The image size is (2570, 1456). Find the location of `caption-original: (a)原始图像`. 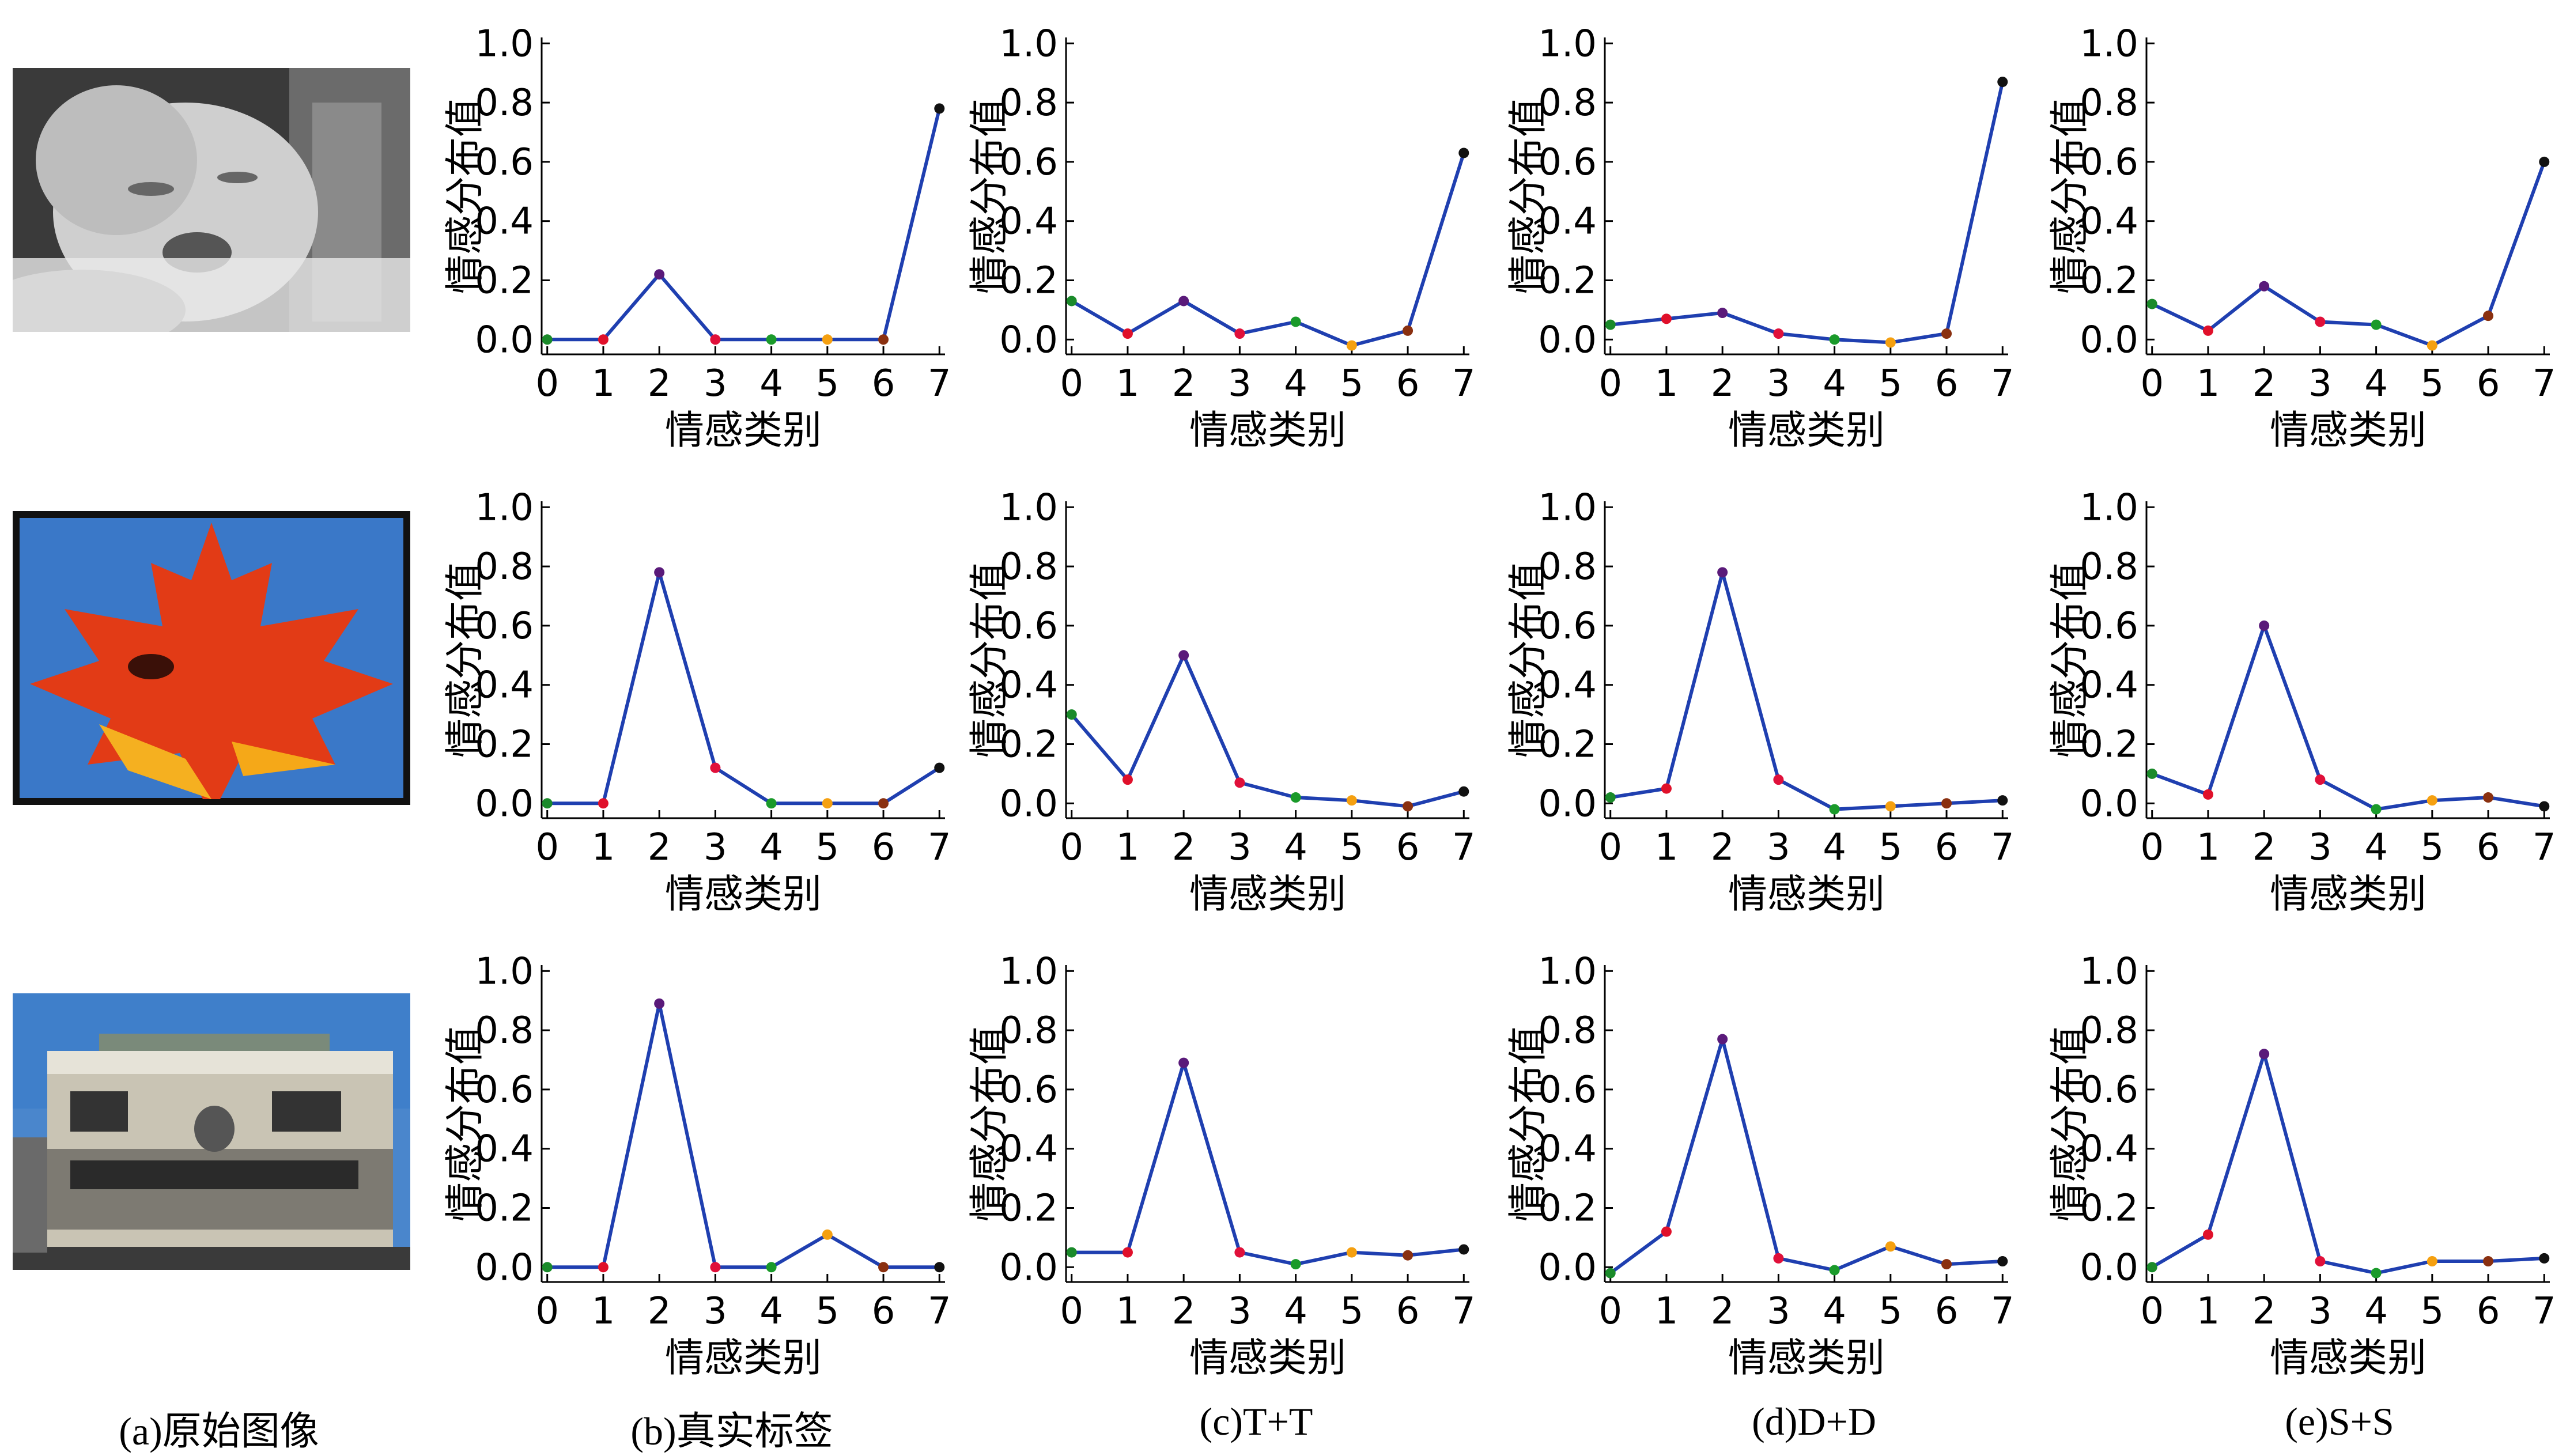

caption-original: (a)原始图像 is located at coordinates (219, 1431).